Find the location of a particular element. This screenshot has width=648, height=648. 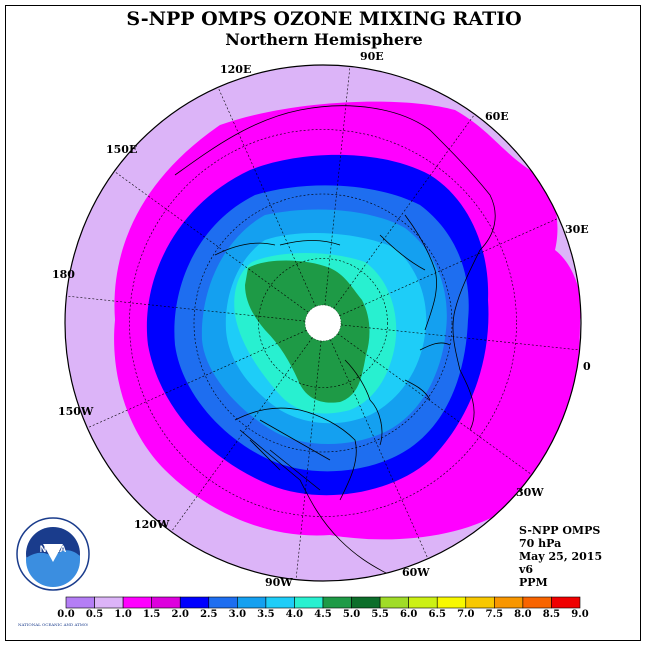

lon-label-120w: 120W is located at coordinates (152, 524).